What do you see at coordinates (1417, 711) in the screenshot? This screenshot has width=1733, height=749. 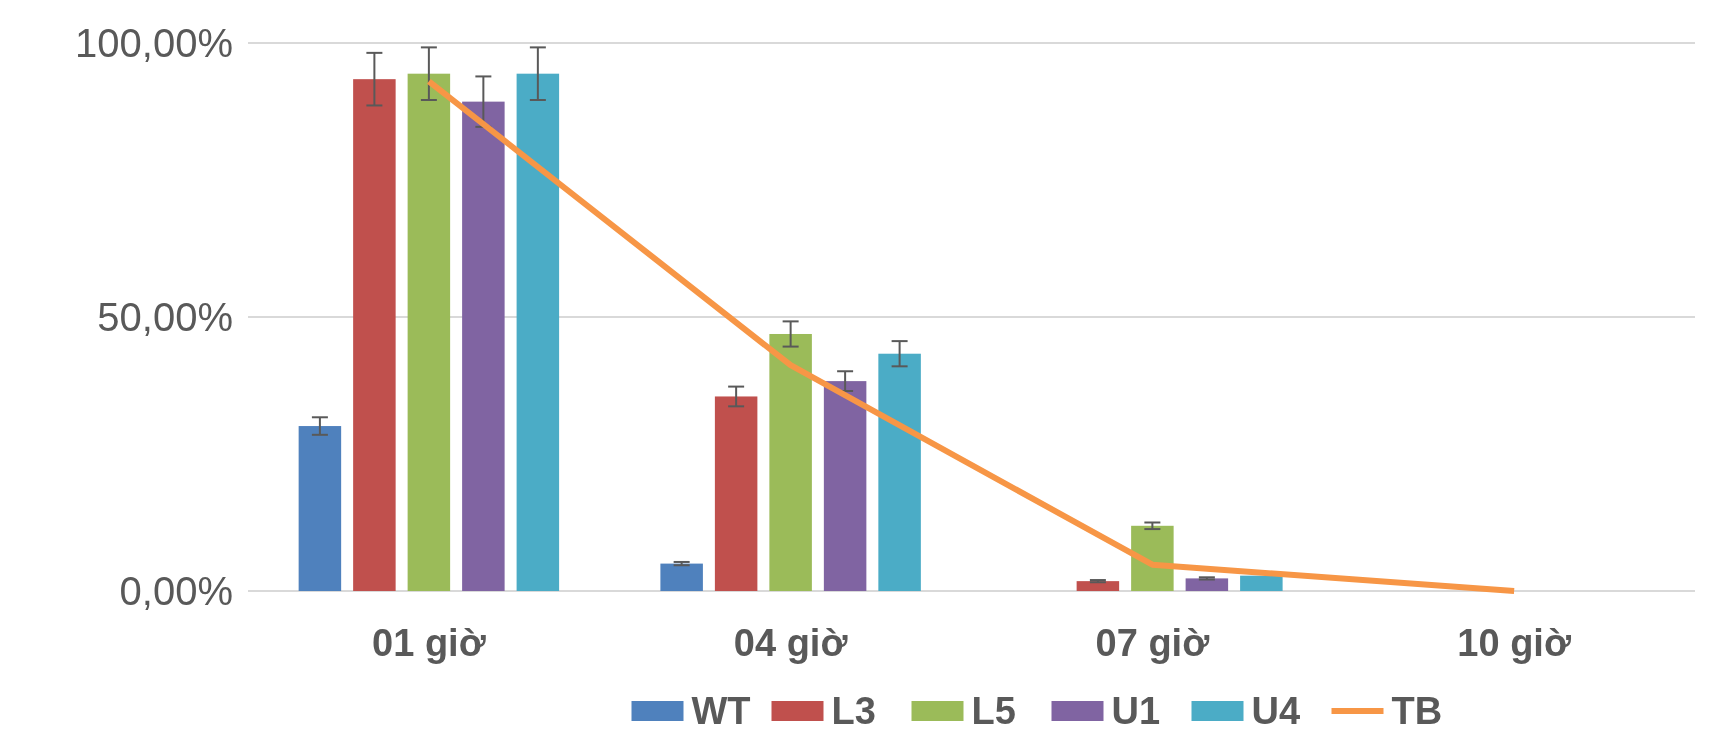 I see `legend-label: TB` at bounding box center [1417, 711].